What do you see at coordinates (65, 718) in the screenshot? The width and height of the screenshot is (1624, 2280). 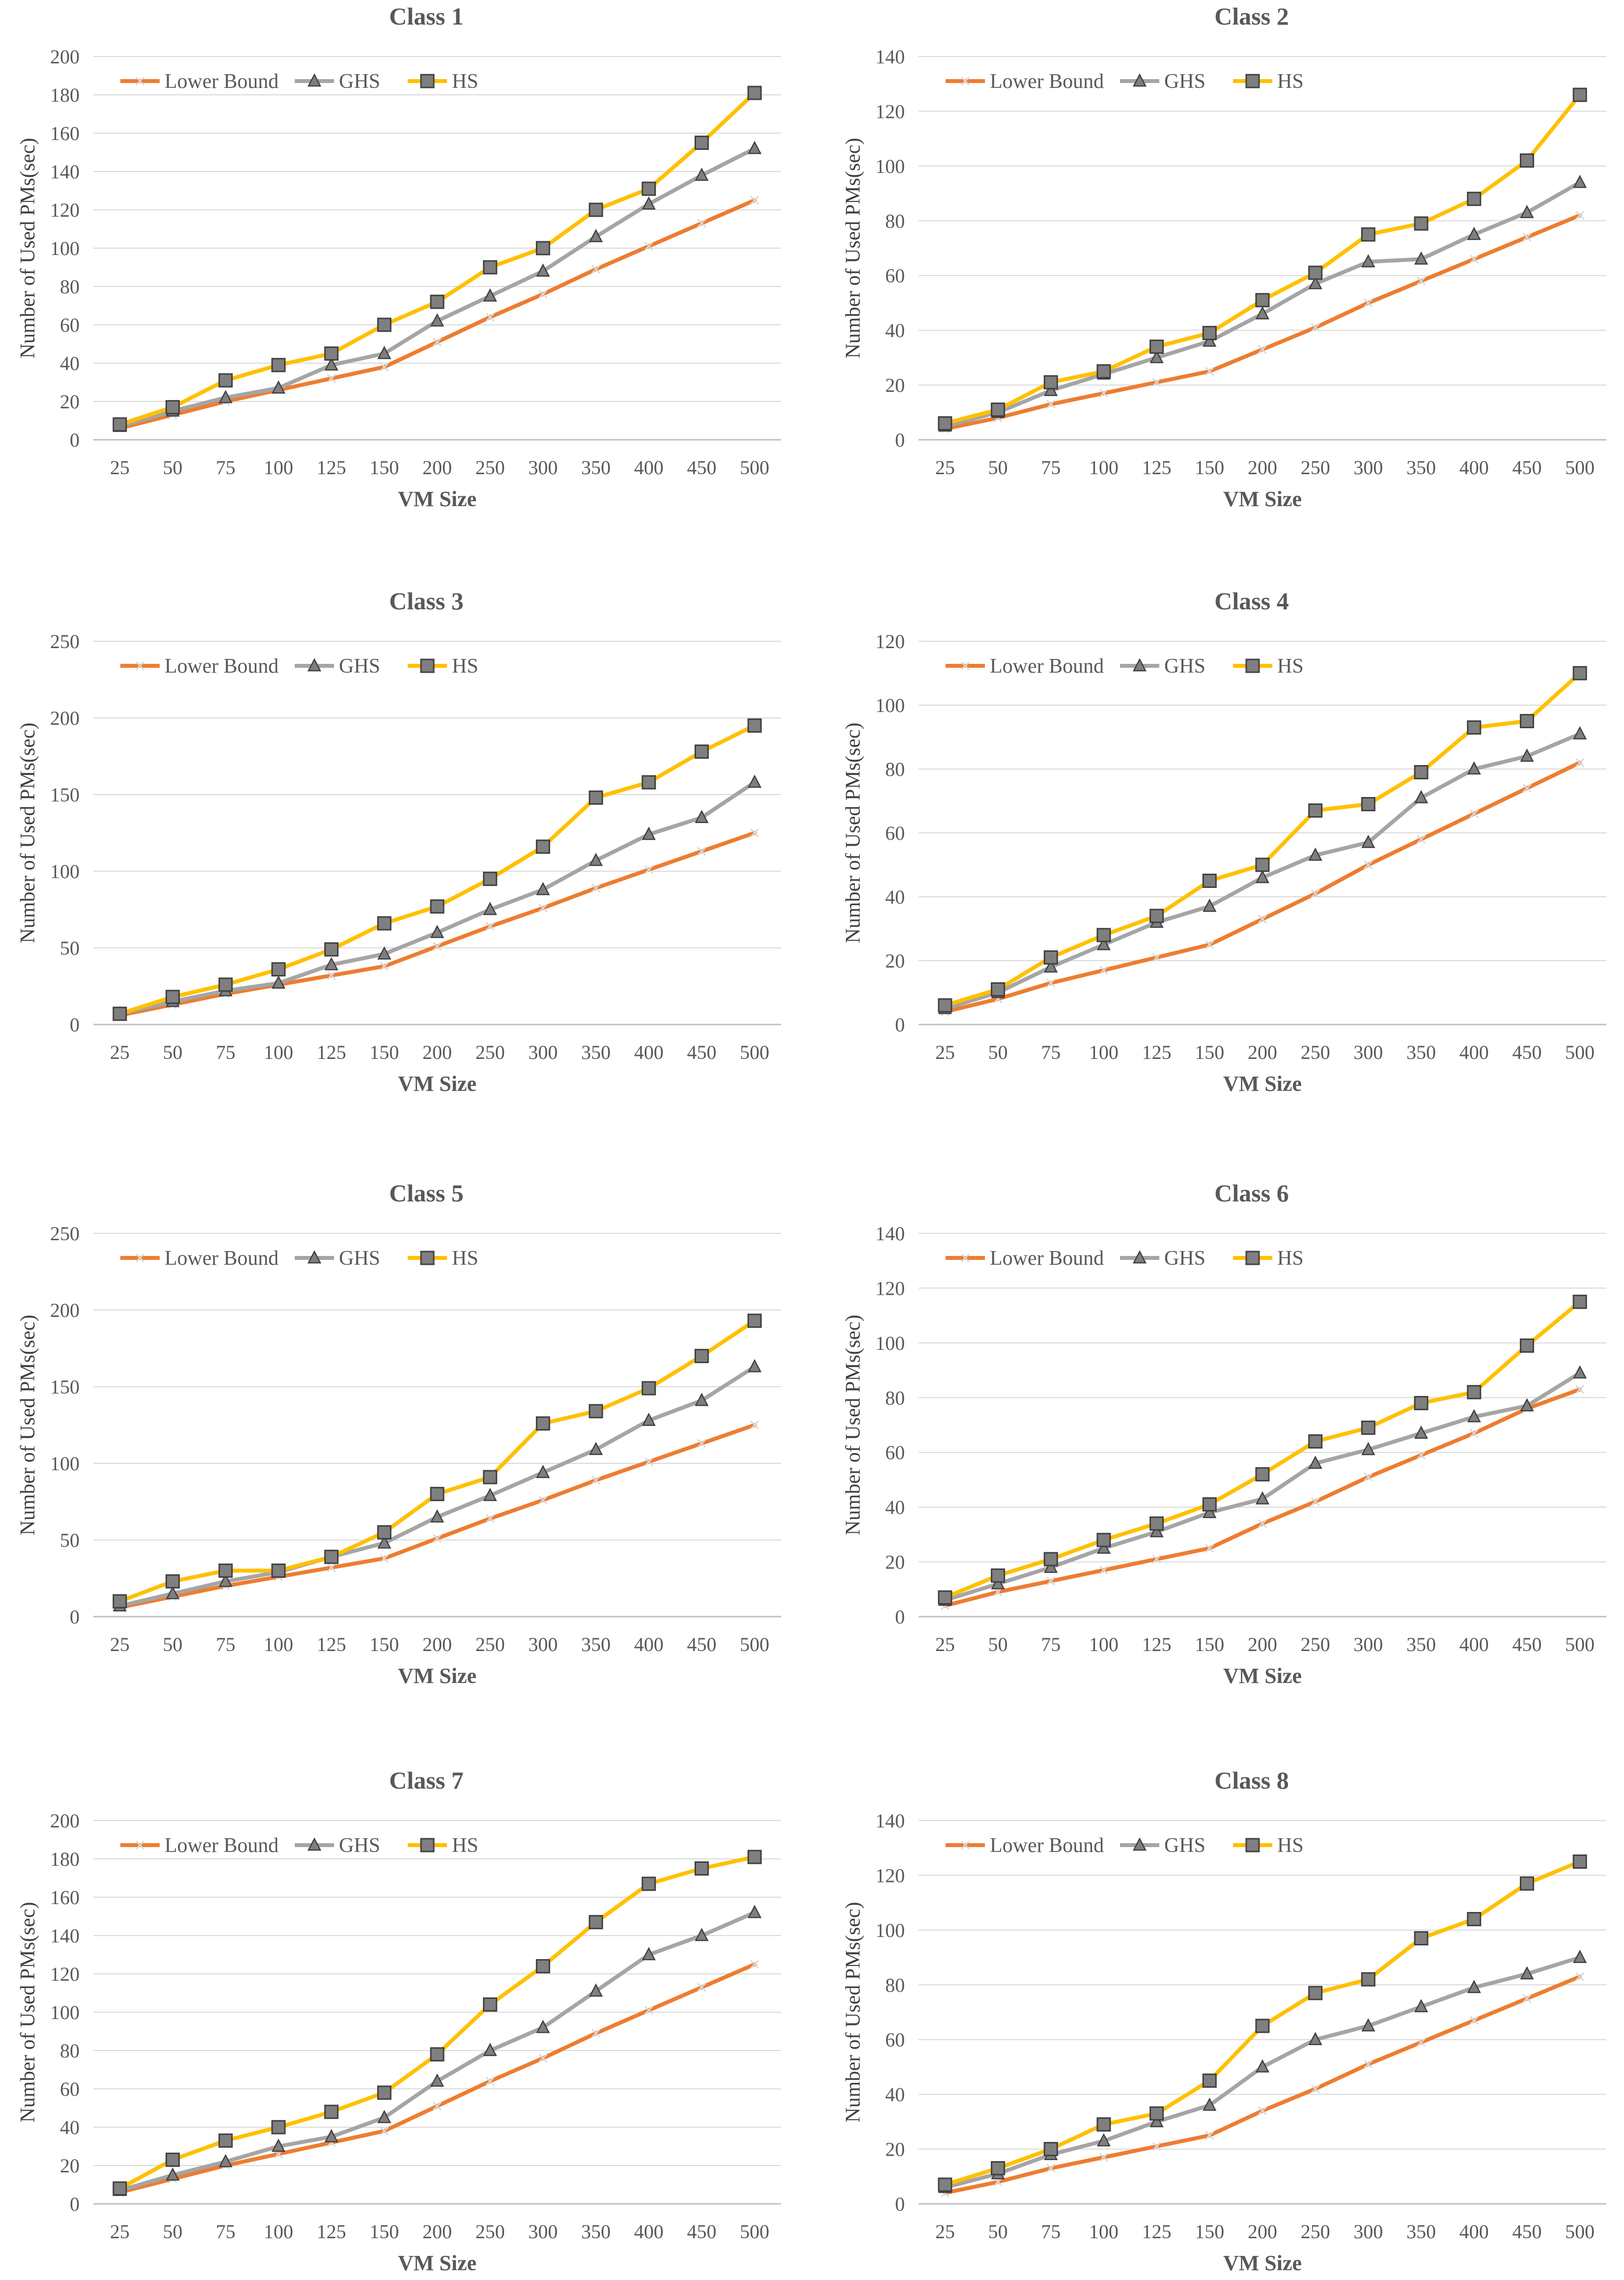 I see `y-tick-label: 200` at bounding box center [65, 718].